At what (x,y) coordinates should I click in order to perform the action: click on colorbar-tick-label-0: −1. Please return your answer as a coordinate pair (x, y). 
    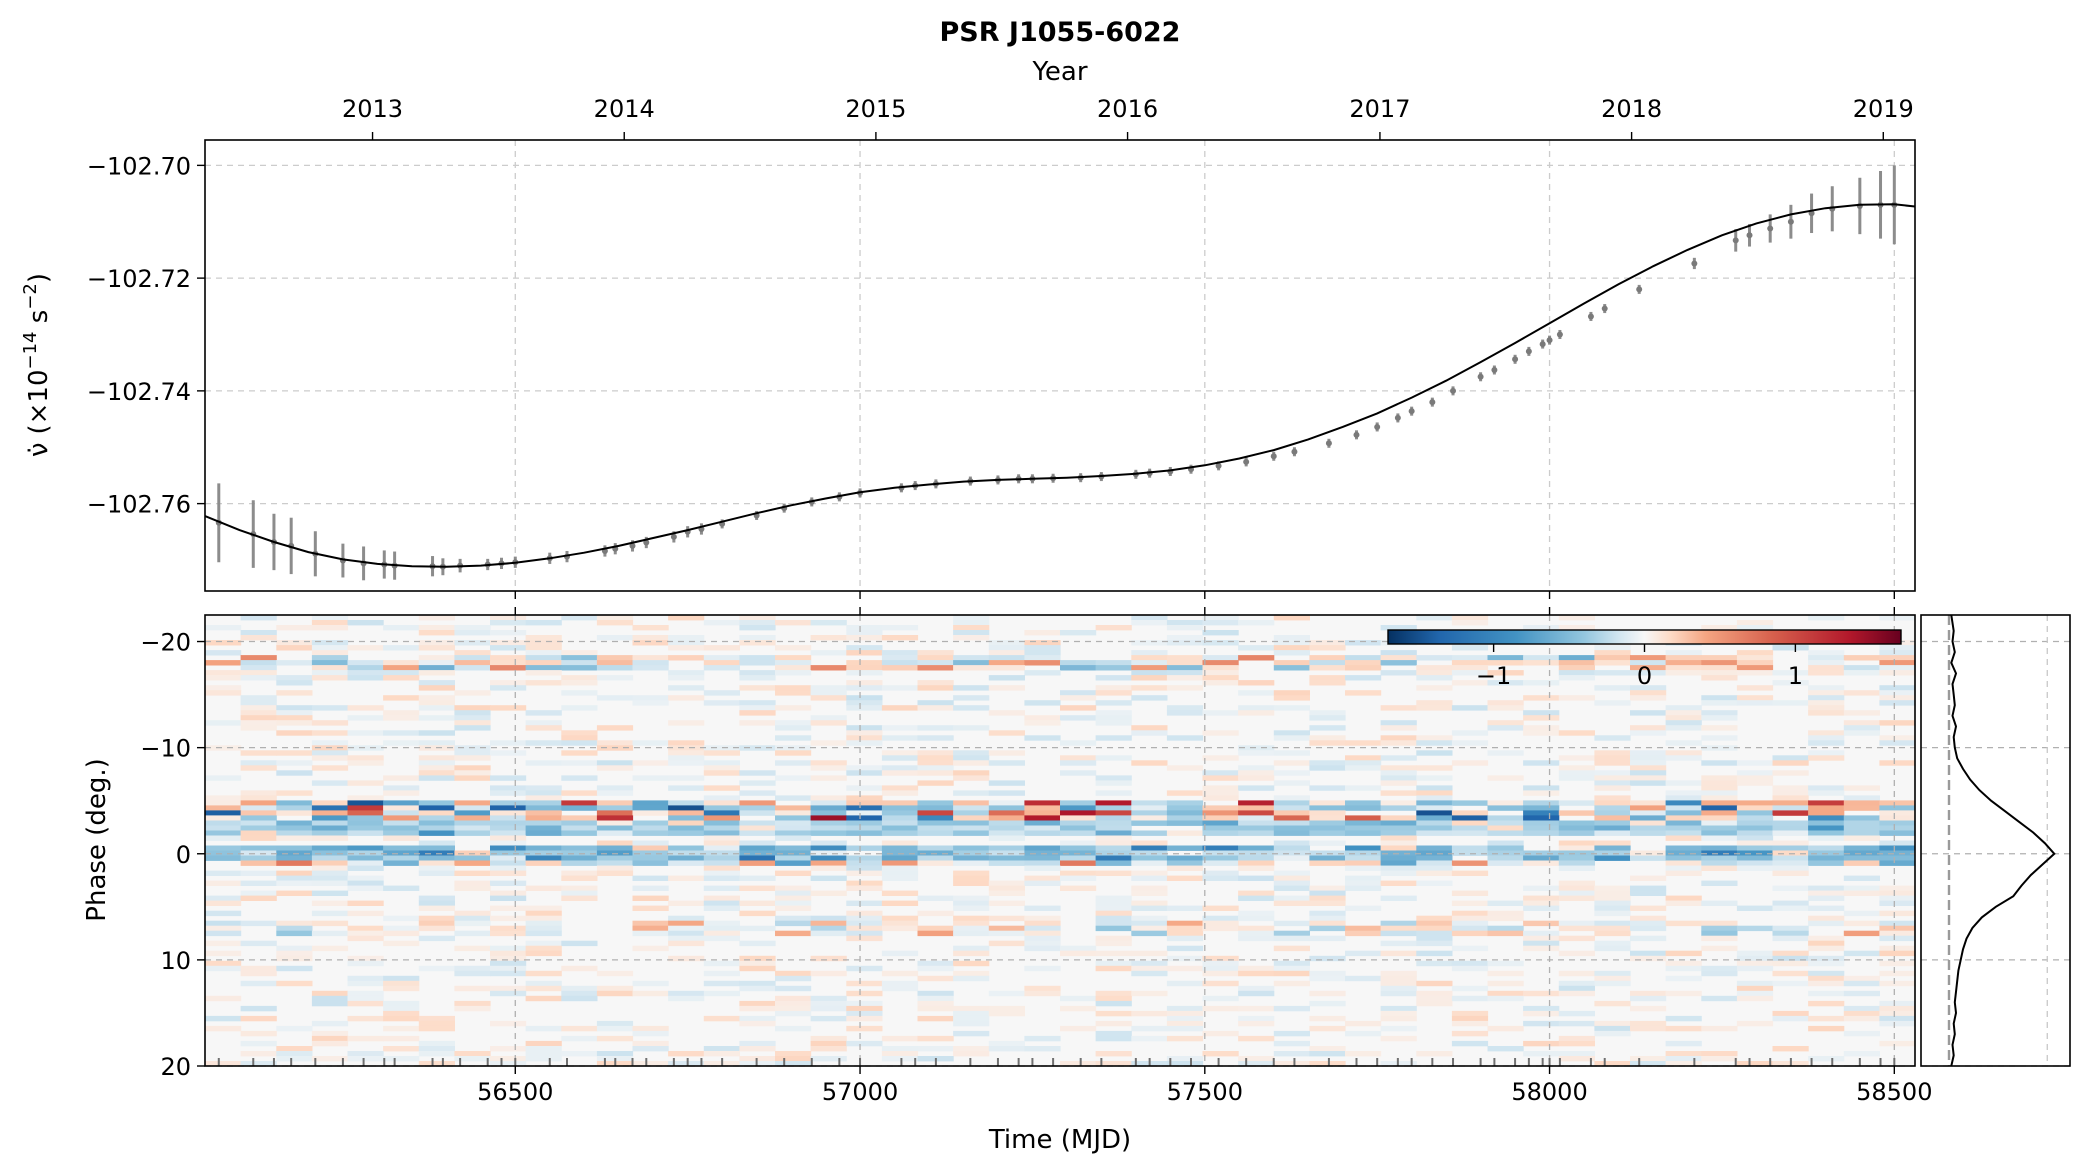
    Looking at the image, I should click on (1493, 676).